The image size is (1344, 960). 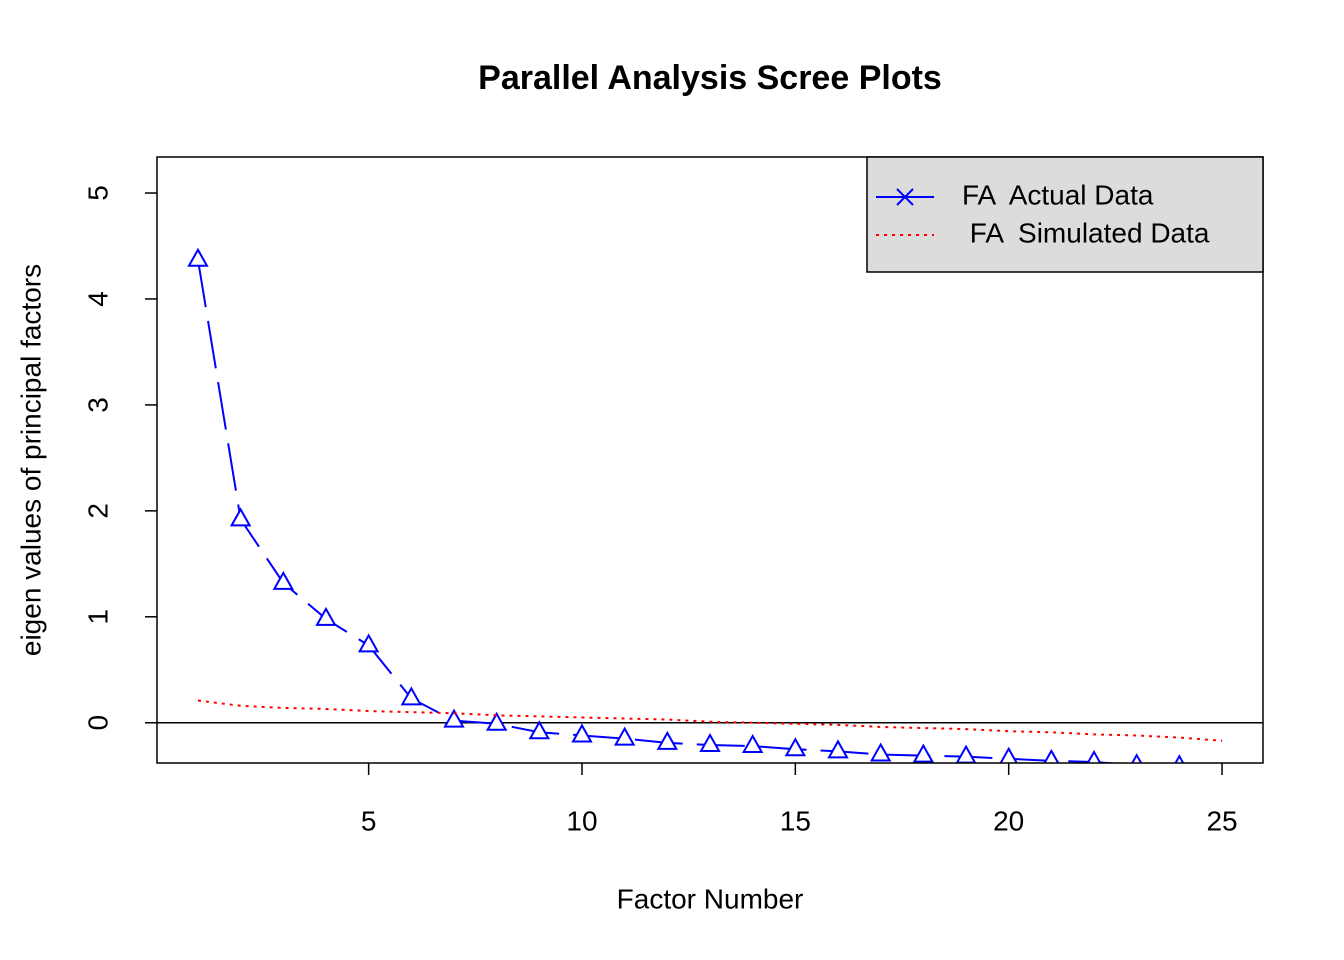 What do you see at coordinates (1008, 820) in the screenshot?
I see `x-tick-label: 20` at bounding box center [1008, 820].